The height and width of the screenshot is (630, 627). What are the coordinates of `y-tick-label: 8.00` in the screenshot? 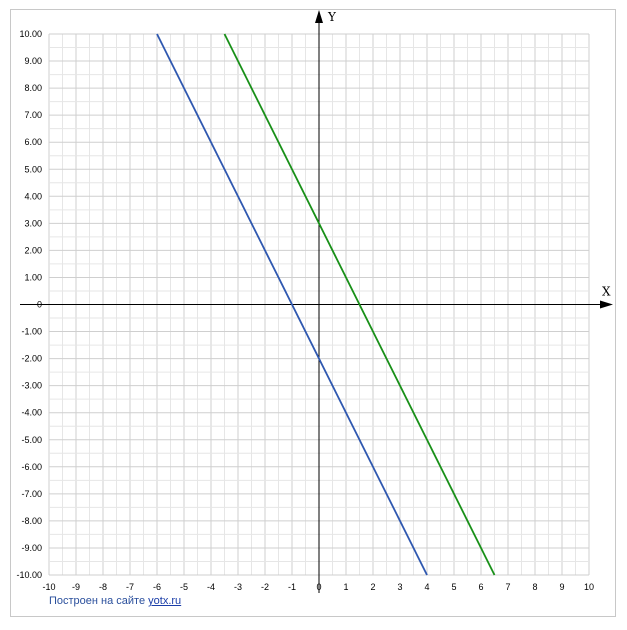 It's located at (33, 88).